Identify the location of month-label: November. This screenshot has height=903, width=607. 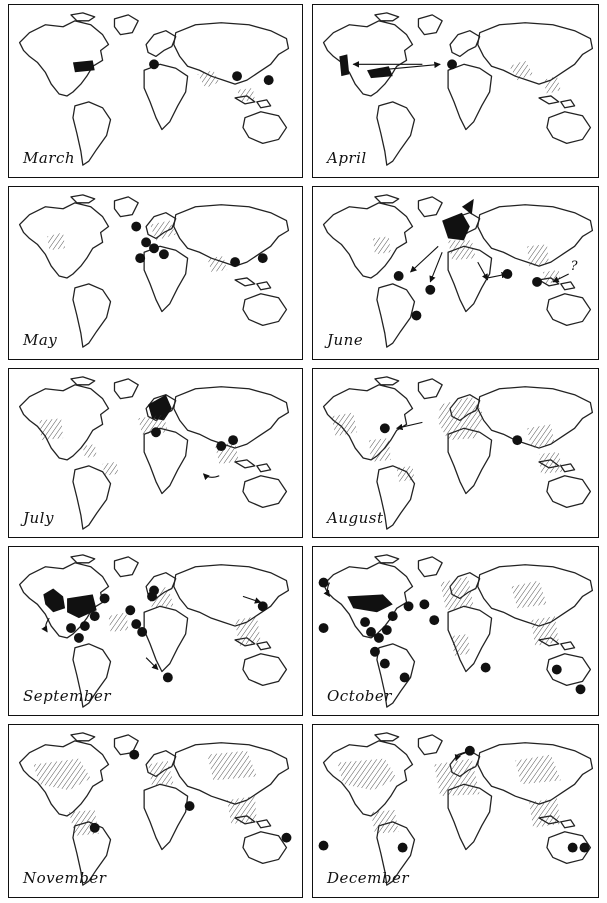
(65, 878).